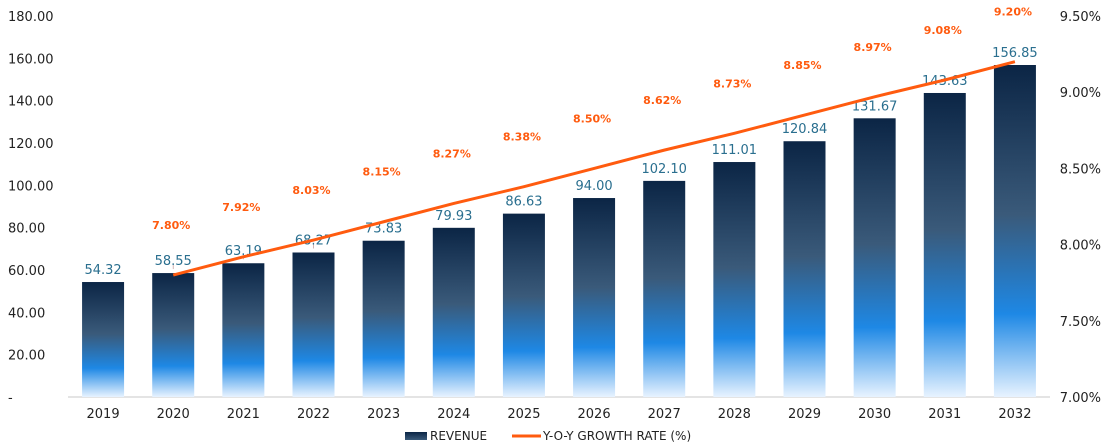 This screenshot has width=1109, height=448. Describe the element at coordinates (593, 186) in the screenshot. I see `revenue-value-label: 94.00` at that location.